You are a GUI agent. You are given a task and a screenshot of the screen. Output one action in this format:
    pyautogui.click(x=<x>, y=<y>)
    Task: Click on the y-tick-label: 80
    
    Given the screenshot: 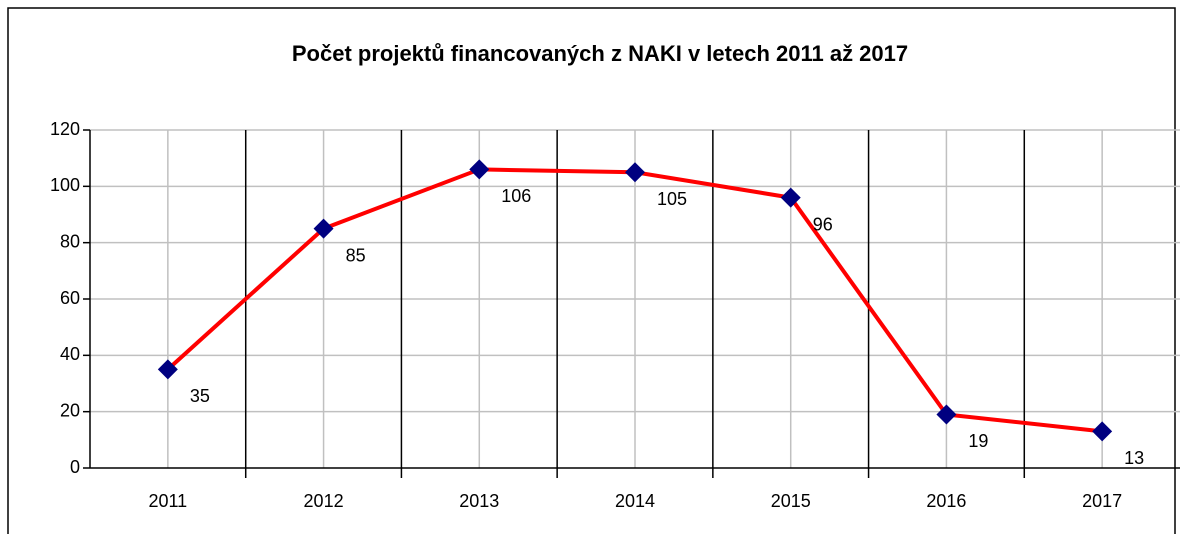 What is the action you would take?
    pyautogui.click(x=70, y=241)
    